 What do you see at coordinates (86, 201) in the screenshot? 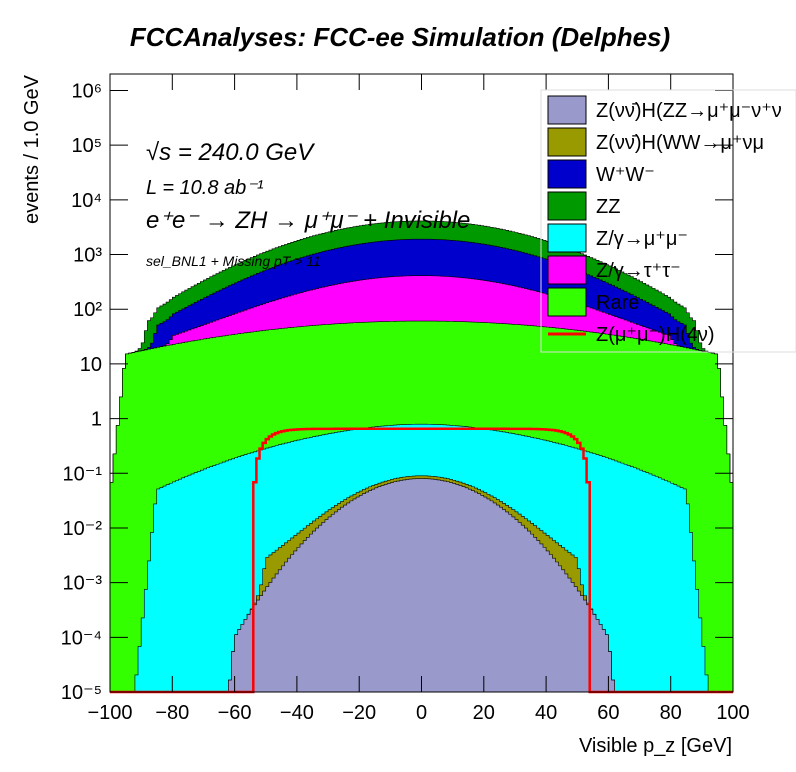
I see `y-tick-label: 10⁴` at bounding box center [86, 201].